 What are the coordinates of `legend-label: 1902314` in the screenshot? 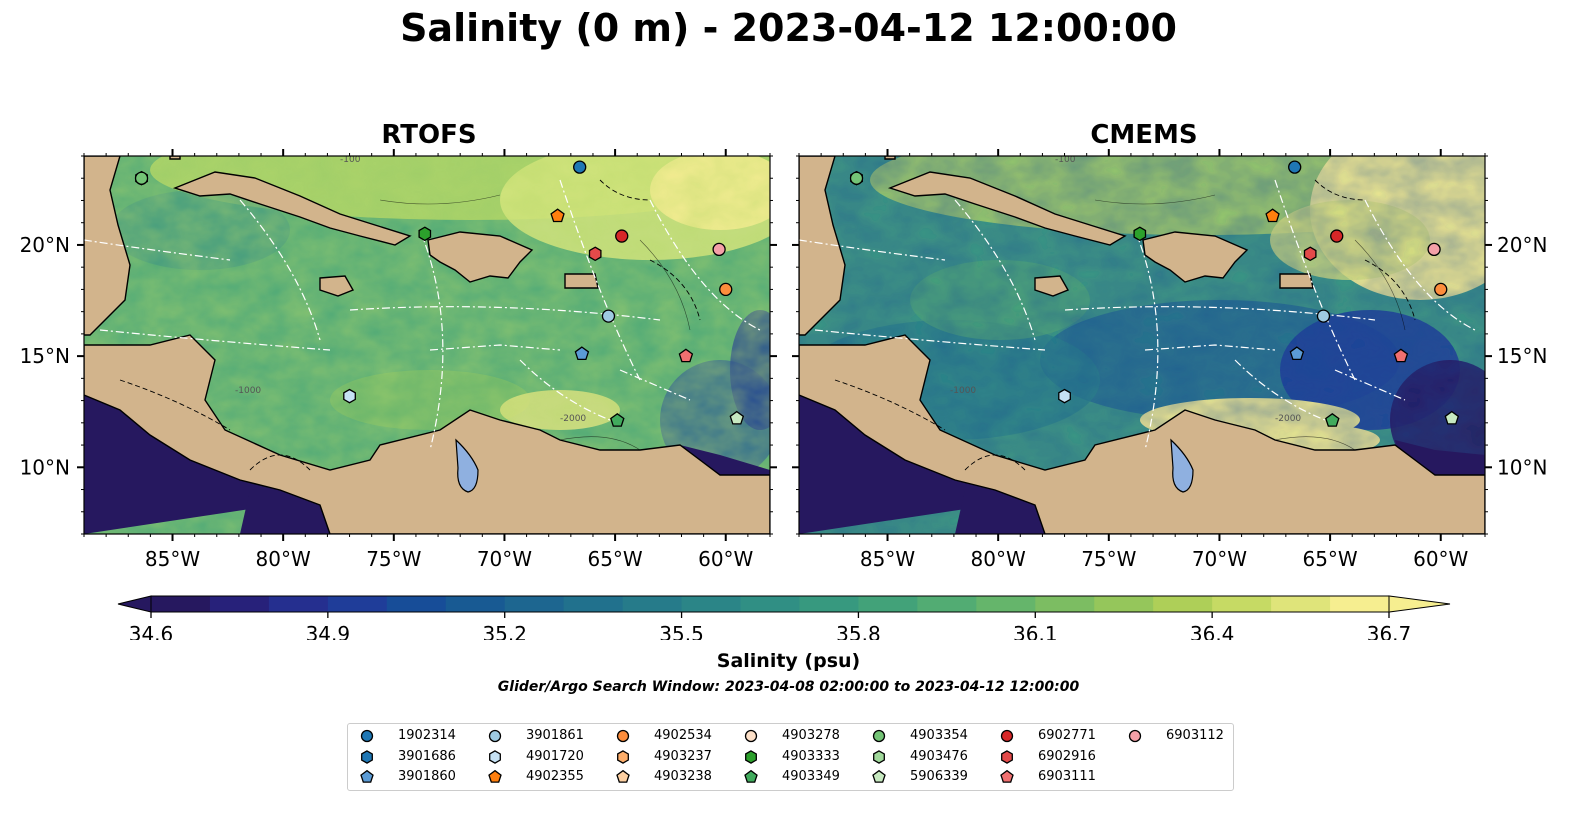 It's located at (427, 735).